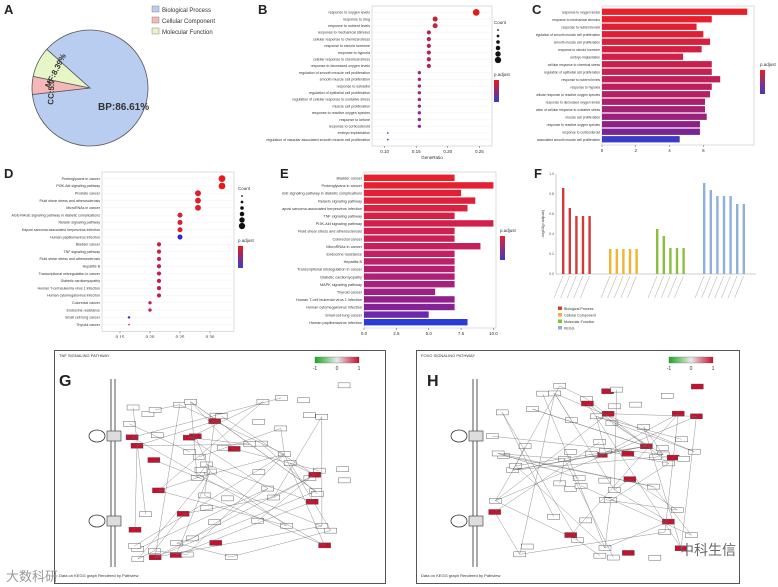  Describe the element at coordinates (97, 521) in the screenshot. I see `ligand-node` at that location.